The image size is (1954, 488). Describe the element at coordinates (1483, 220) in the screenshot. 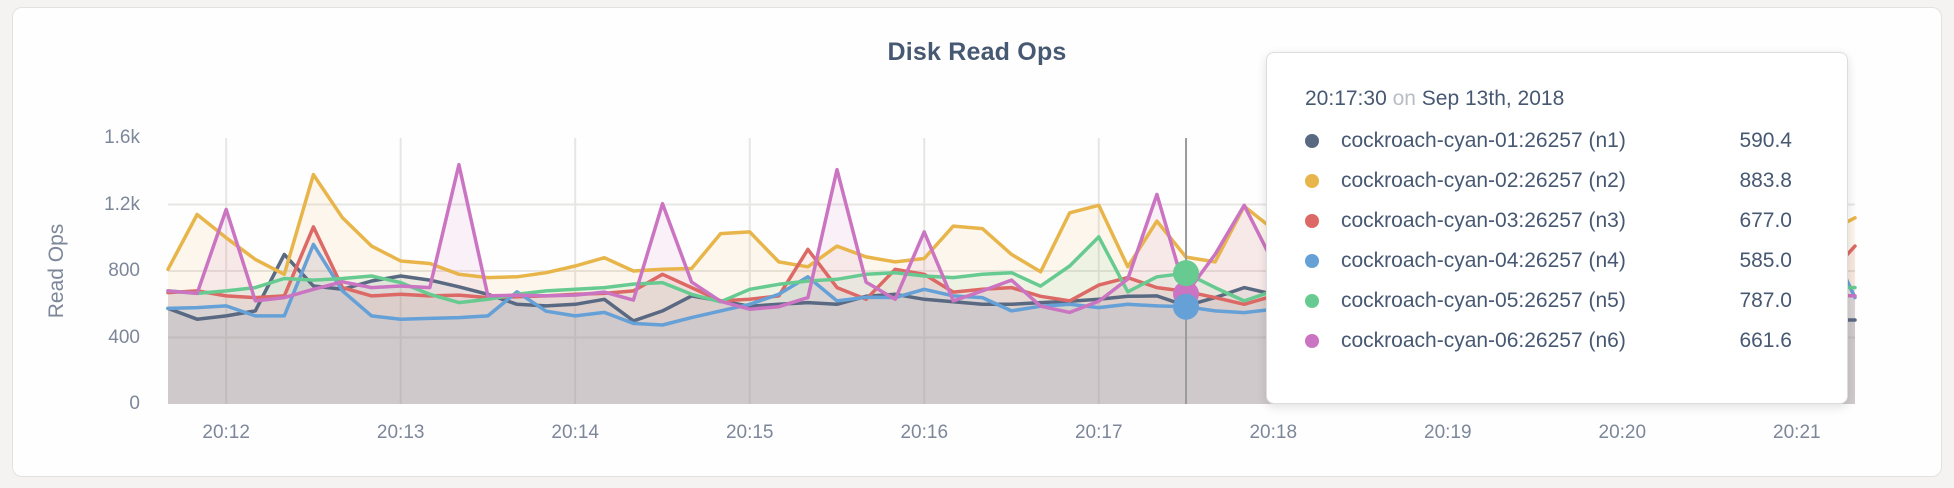

I see `tooltip-series-name: cockroach-cyan-03:26257 (n3)` at that location.